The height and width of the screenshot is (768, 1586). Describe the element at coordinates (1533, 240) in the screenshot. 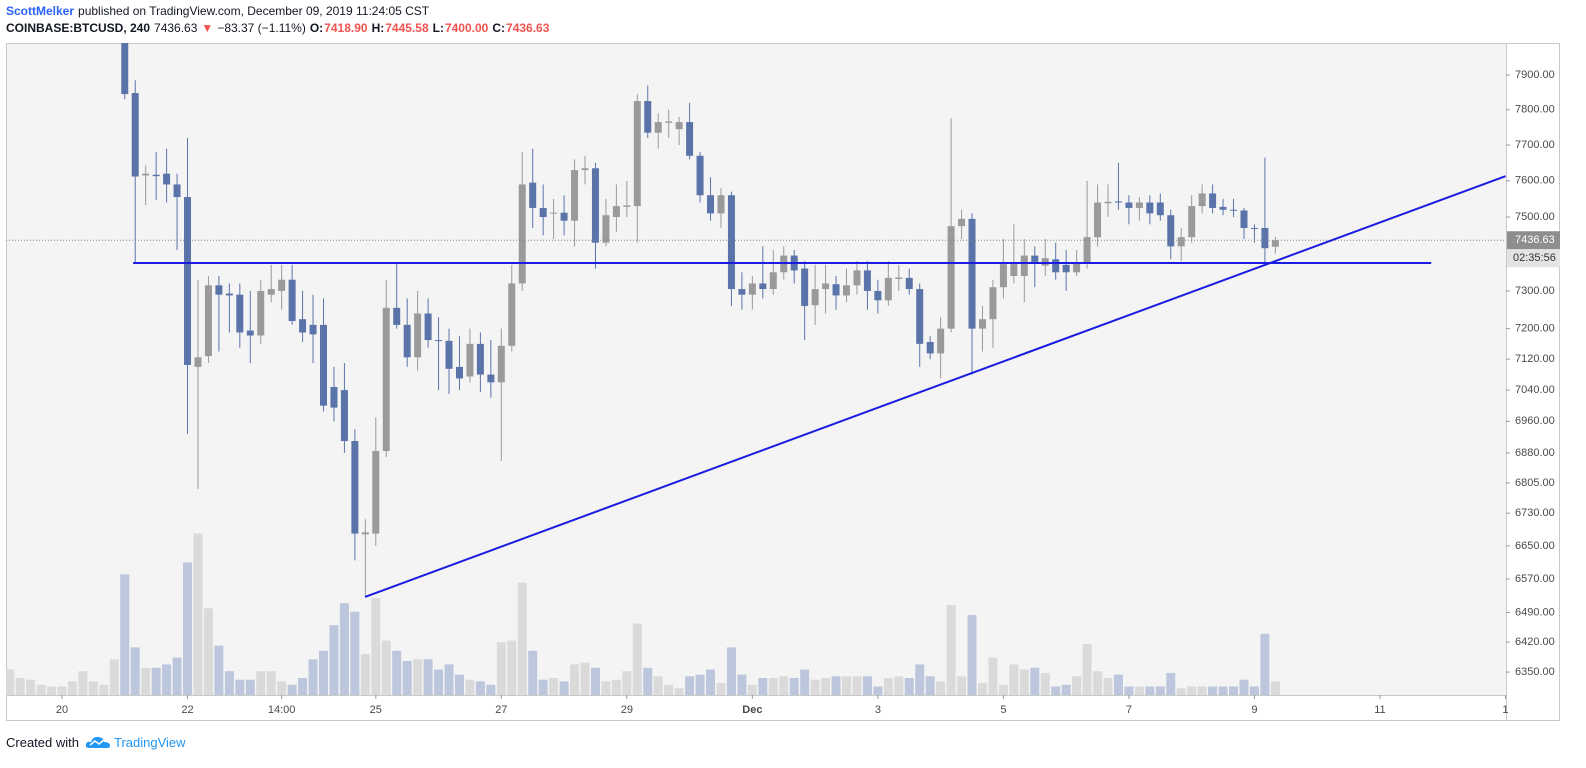

I see `price-label-box` at that location.